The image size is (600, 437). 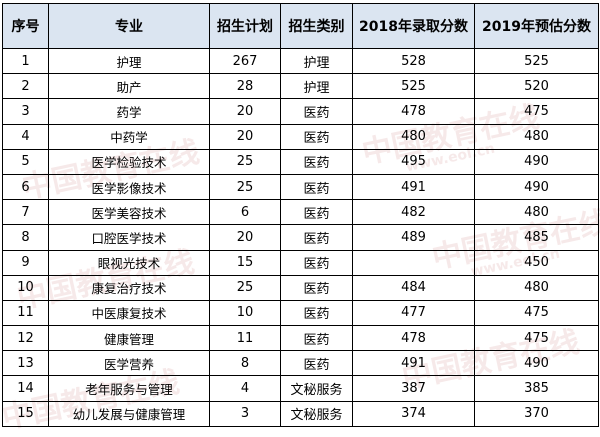 What do you see at coordinates (536, 262) in the screenshot?
I see `cell-score-2019: 450` at bounding box center [536, 262].